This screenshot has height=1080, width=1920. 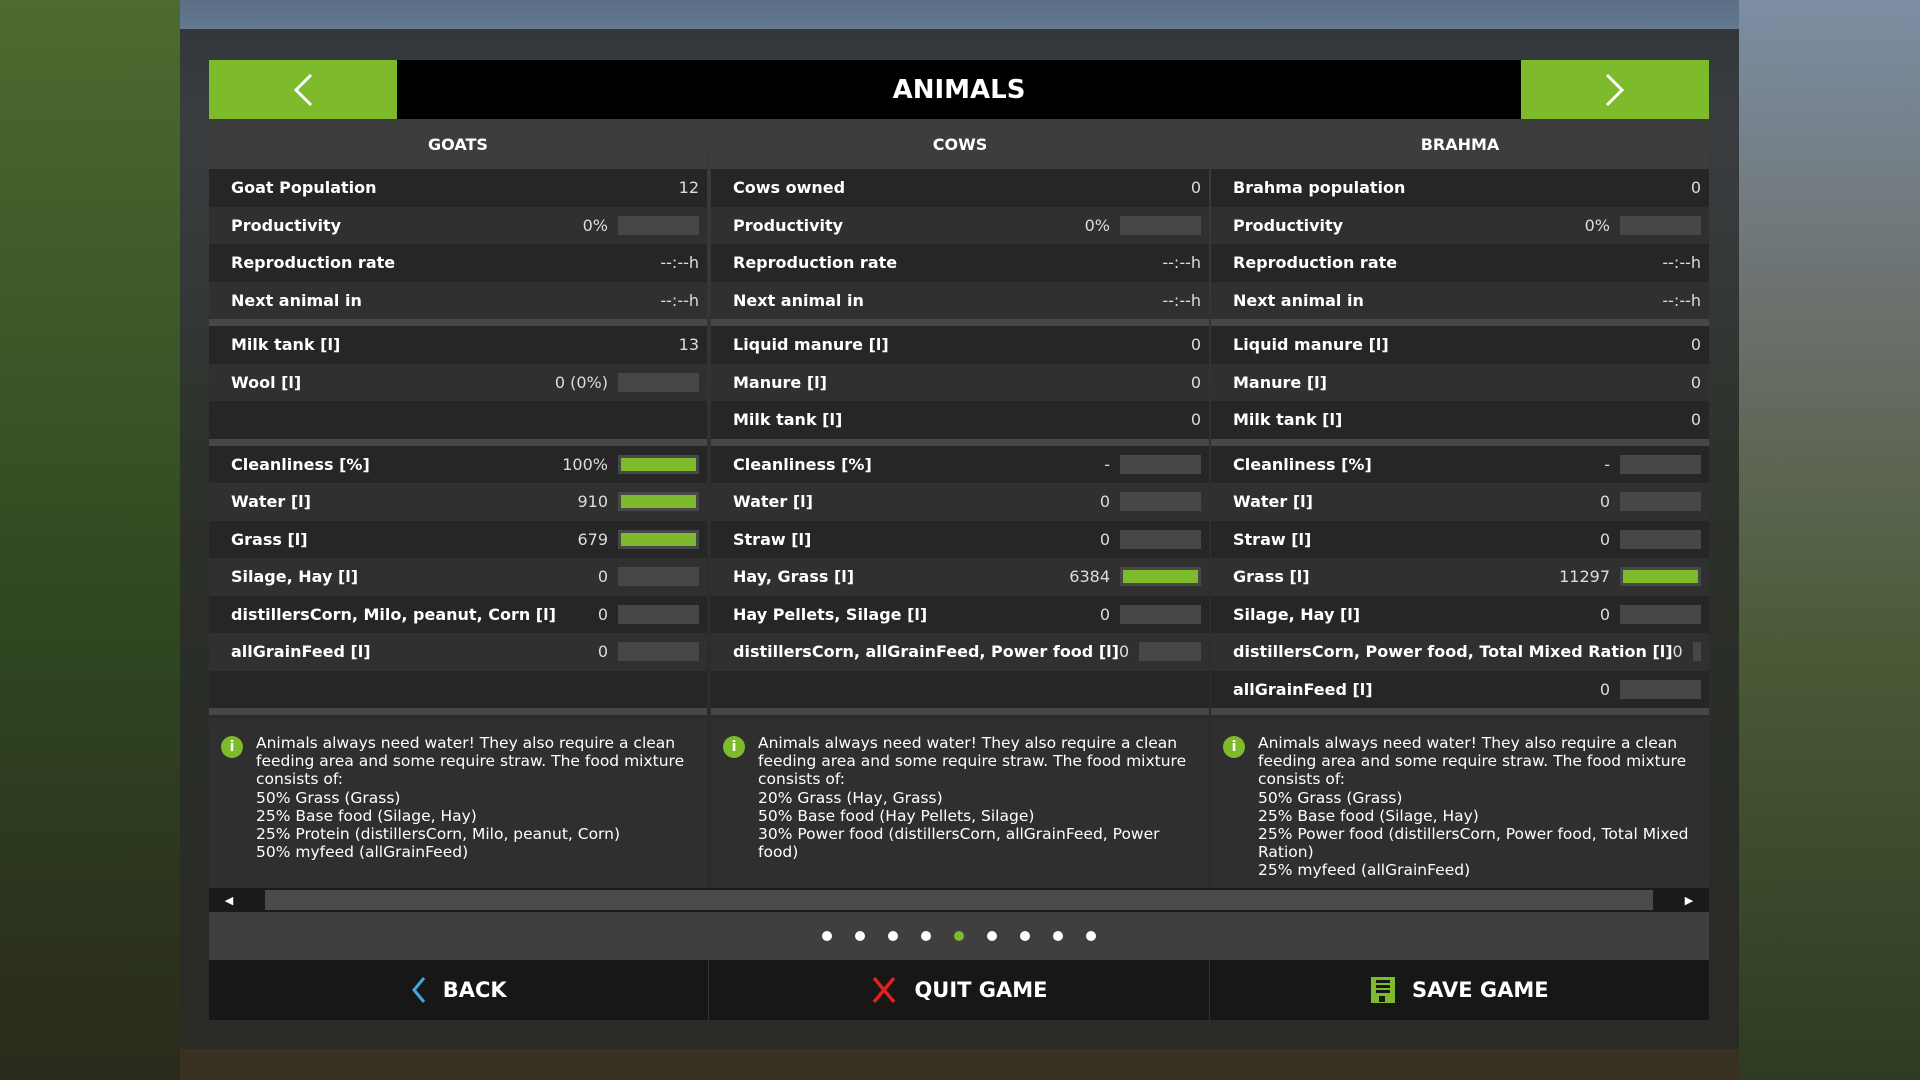 What do you see at coordinates (1319, 188) in the screenshot?
I see `stat-label: Brahma population` at bounding box center [1319, 188].